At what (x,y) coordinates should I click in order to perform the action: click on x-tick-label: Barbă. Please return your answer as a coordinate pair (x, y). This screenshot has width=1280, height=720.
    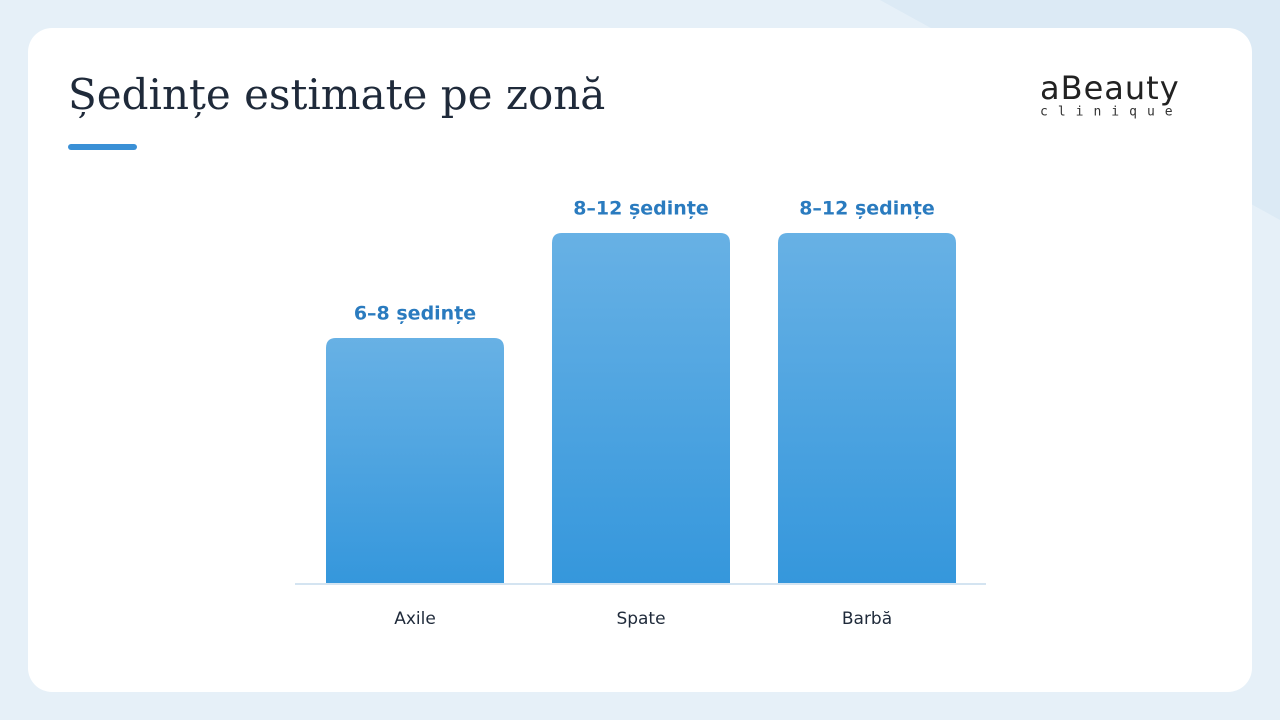
    Looking at the image, I should click on (867, 619).